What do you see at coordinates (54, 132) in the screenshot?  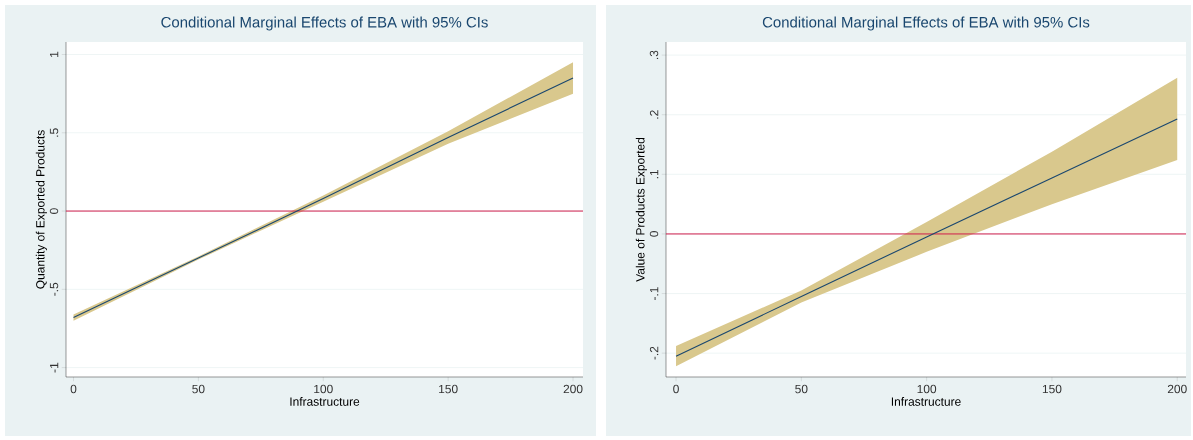 I see `y-tick-label: .5` at bounding box center [54, 132].